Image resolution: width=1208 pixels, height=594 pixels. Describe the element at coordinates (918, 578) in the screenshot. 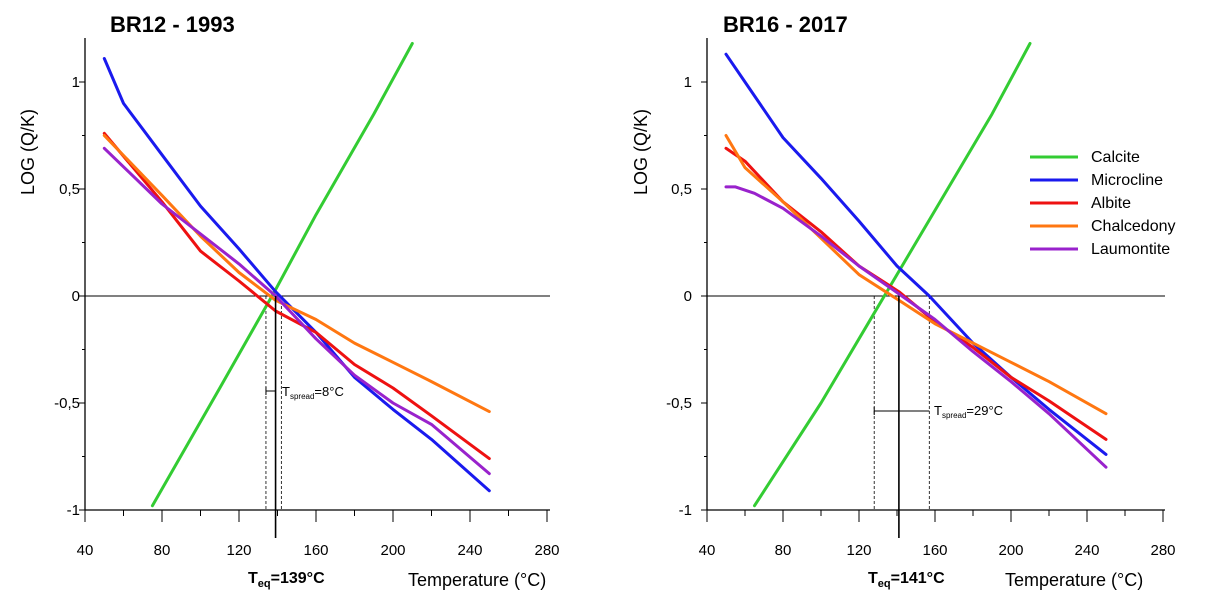

I see `teq-value: =141°C` at that location.